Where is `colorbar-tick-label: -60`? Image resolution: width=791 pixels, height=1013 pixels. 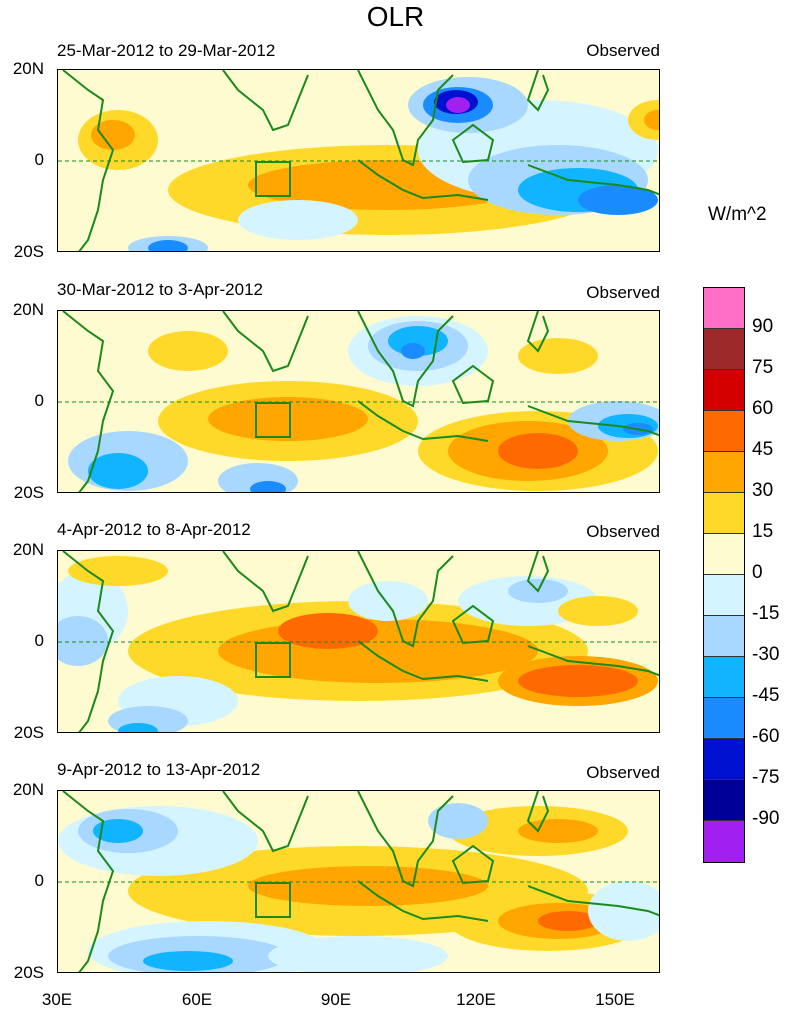 colorbar-tick-label: -60 is located at coordinates (766, 736).